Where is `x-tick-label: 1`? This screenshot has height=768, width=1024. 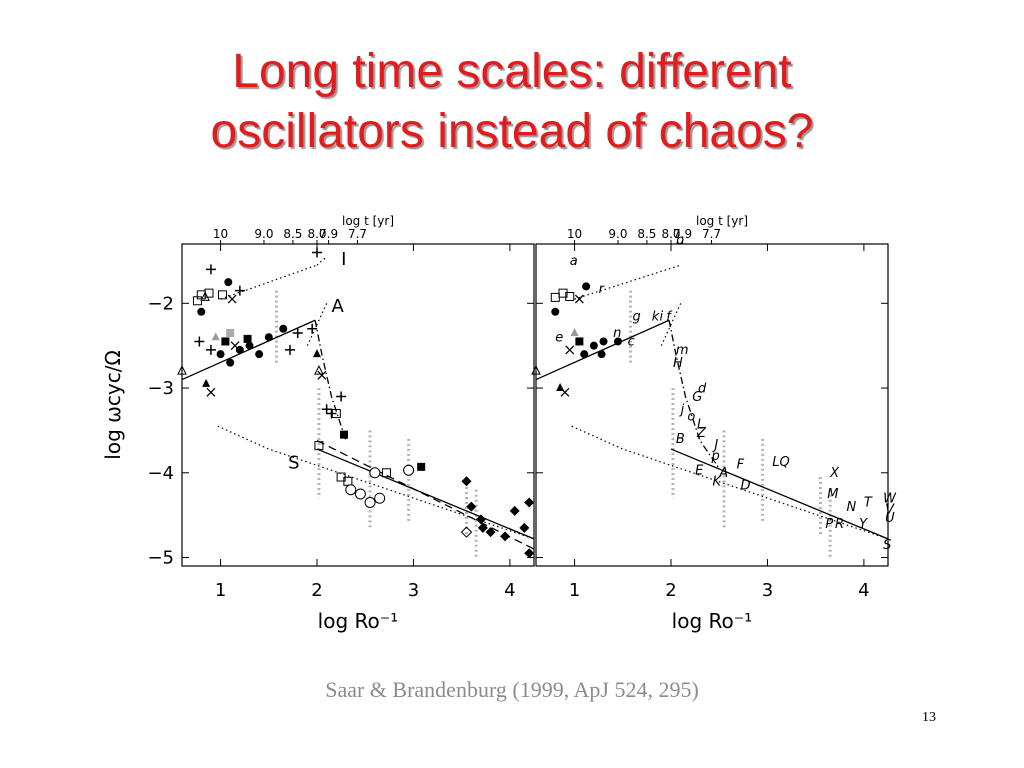
x-tick-label: 1 is located at coordinates (220, 590).